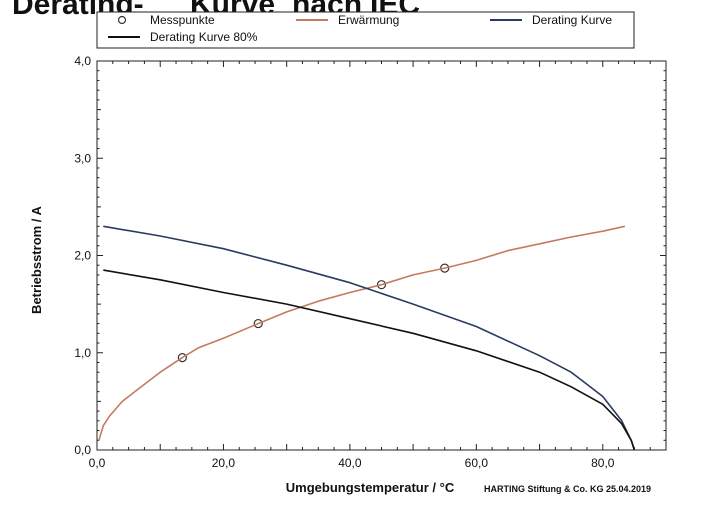 The height and width of the screenshot is (523, 719). I want to click on x-tick-label: 20,0, so click(224, 463).